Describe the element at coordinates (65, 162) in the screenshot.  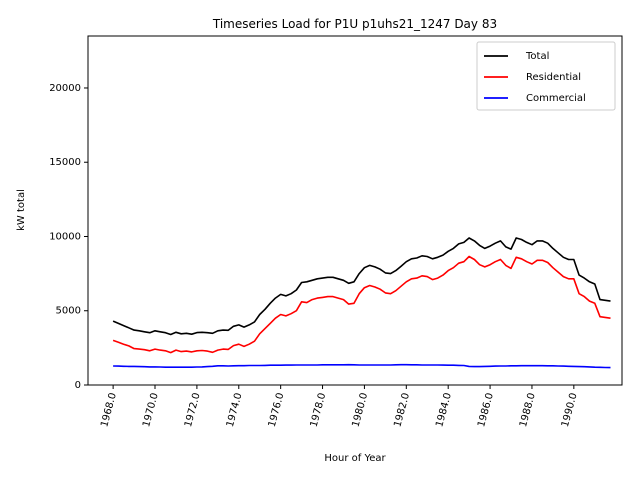
I see `y-tick-label: 15000` at that location.